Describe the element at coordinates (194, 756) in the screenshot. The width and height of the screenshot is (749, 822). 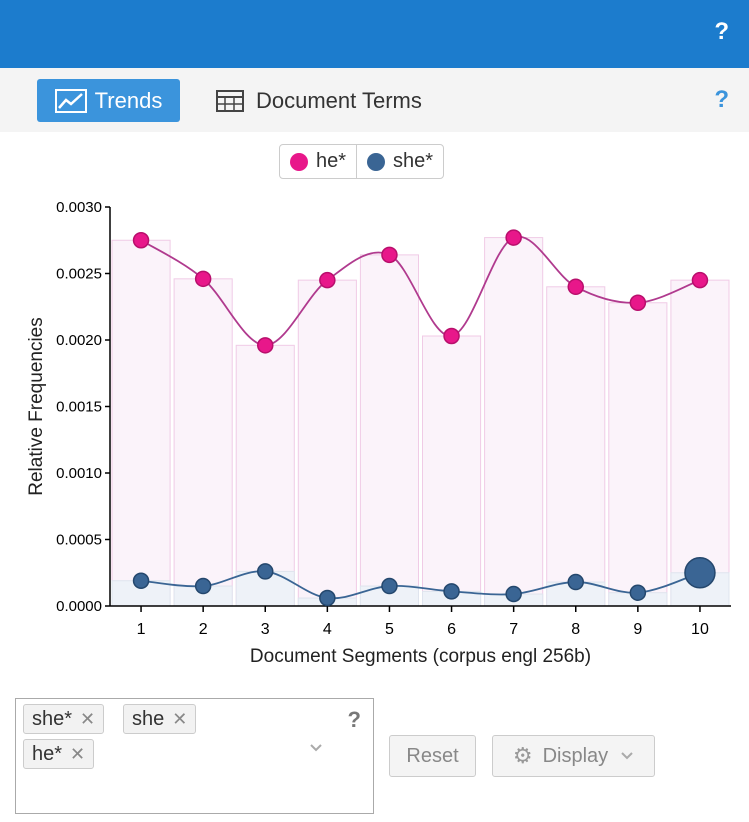
I see `term-selector: she* ✕ she ✕ he* ✕ ?` at that location.